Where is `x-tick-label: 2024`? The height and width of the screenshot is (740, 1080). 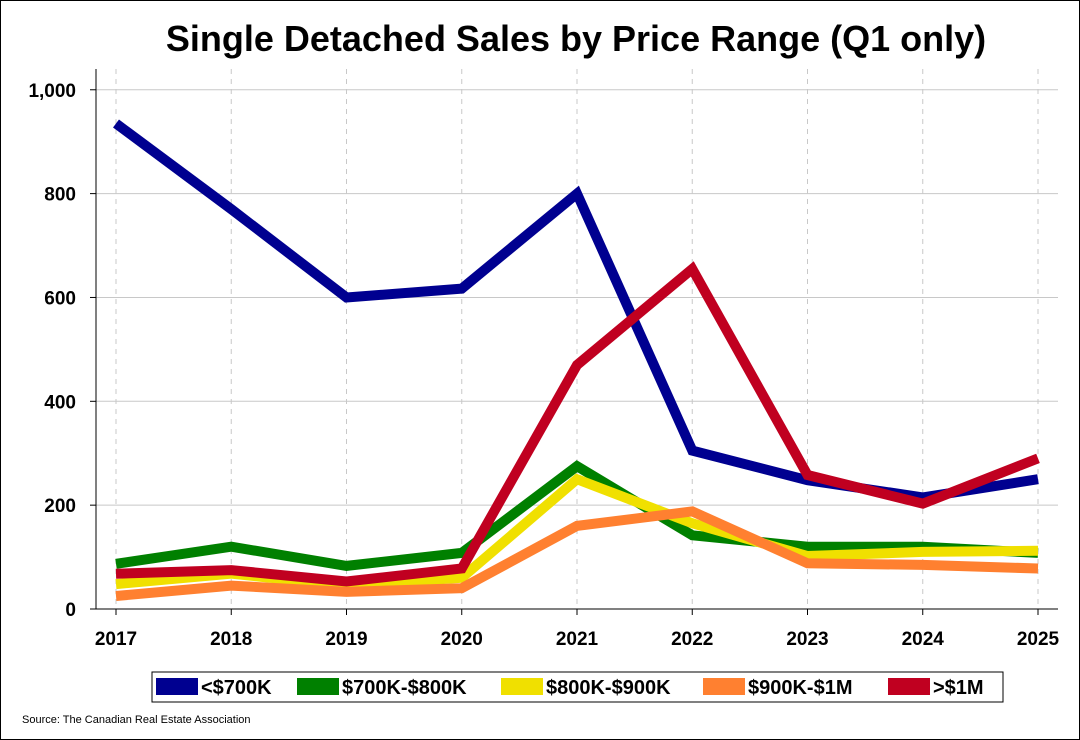
x-tick-label: 2024 is located at coordinates (923, 639).